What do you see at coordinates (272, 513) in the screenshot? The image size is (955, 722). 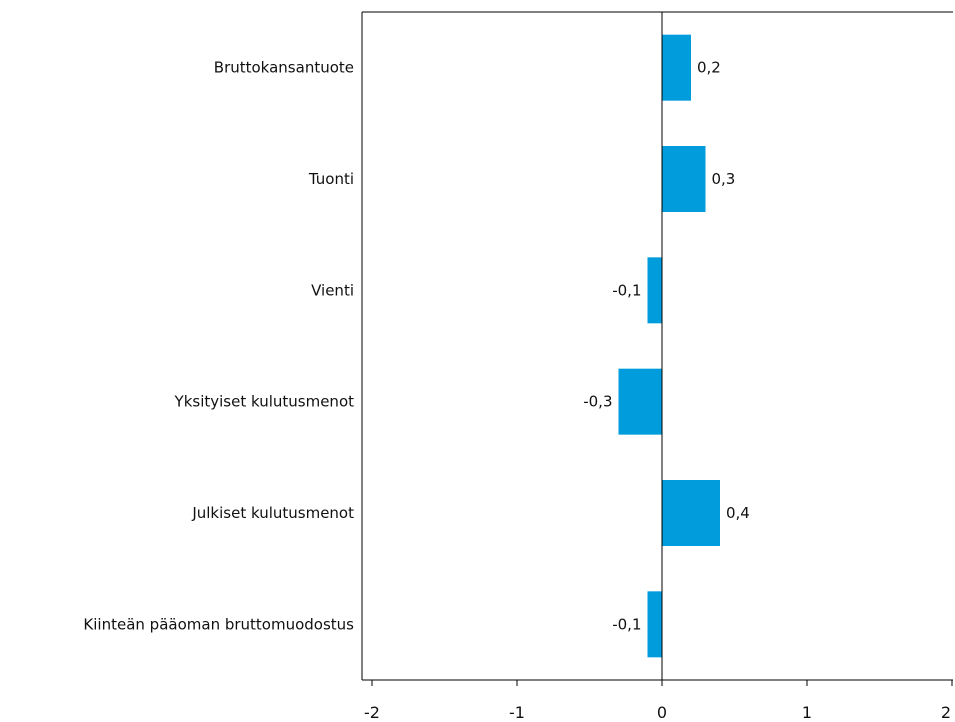 I see `category-label-4: Julkiset kulutusmenot` at bounding box center [272, 513].